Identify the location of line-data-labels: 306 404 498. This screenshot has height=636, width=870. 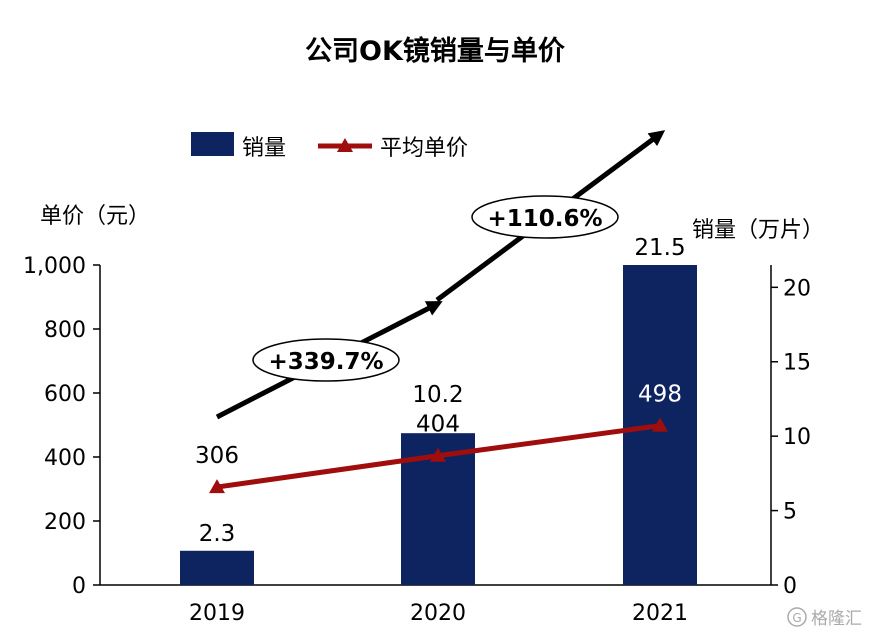
(438, 425).